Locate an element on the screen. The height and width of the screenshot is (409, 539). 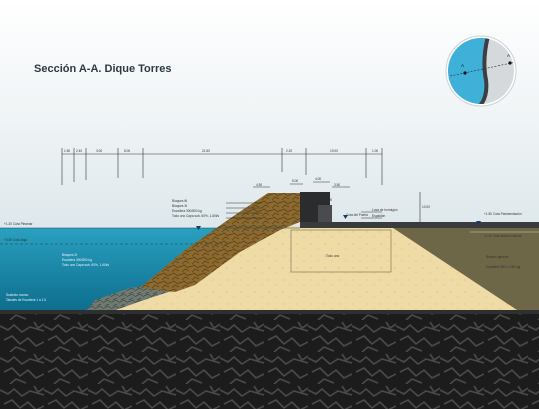
pavement-slab is located at coordinates (419, 225).